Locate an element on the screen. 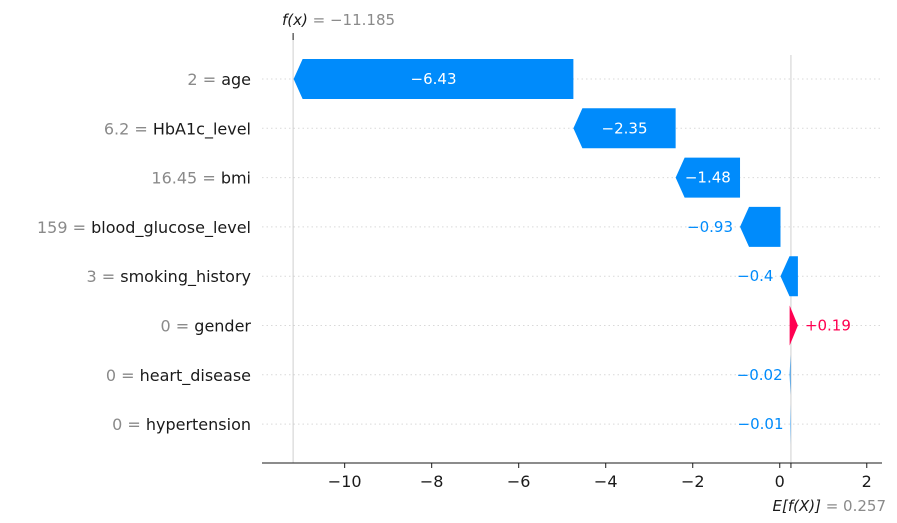 Image resolution: width=897 pixels, height=523 pixels. feature-label-age: 2 = age is located at coordinates (219, 79).